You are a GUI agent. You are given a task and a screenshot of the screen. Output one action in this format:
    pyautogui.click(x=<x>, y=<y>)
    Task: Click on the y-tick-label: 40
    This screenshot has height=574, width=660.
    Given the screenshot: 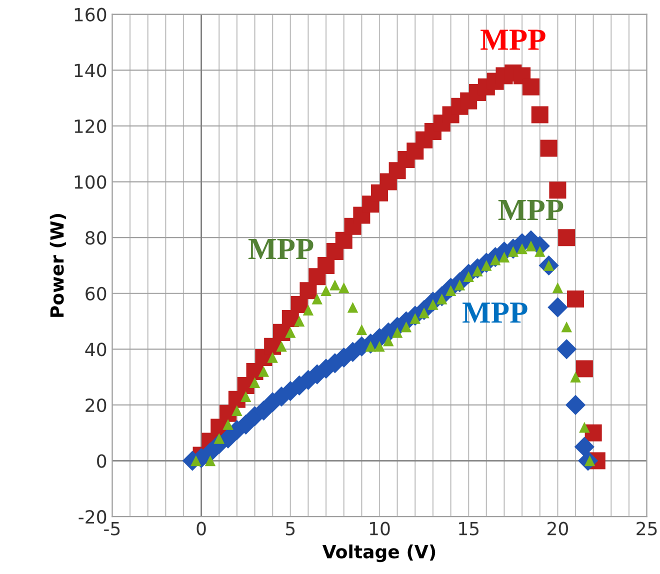 What is the action you would take?
    pyautogui.click(x=95, y=349)
    